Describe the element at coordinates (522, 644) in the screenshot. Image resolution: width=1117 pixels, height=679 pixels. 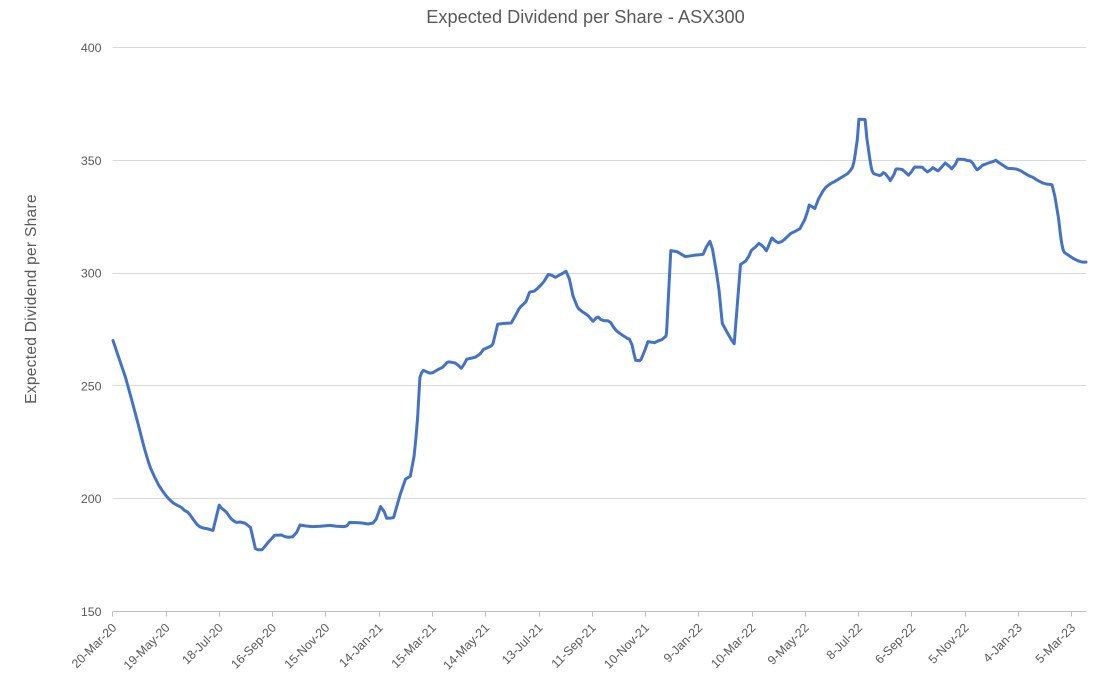
I see `svg-text: 13-Jul-21` at that location.